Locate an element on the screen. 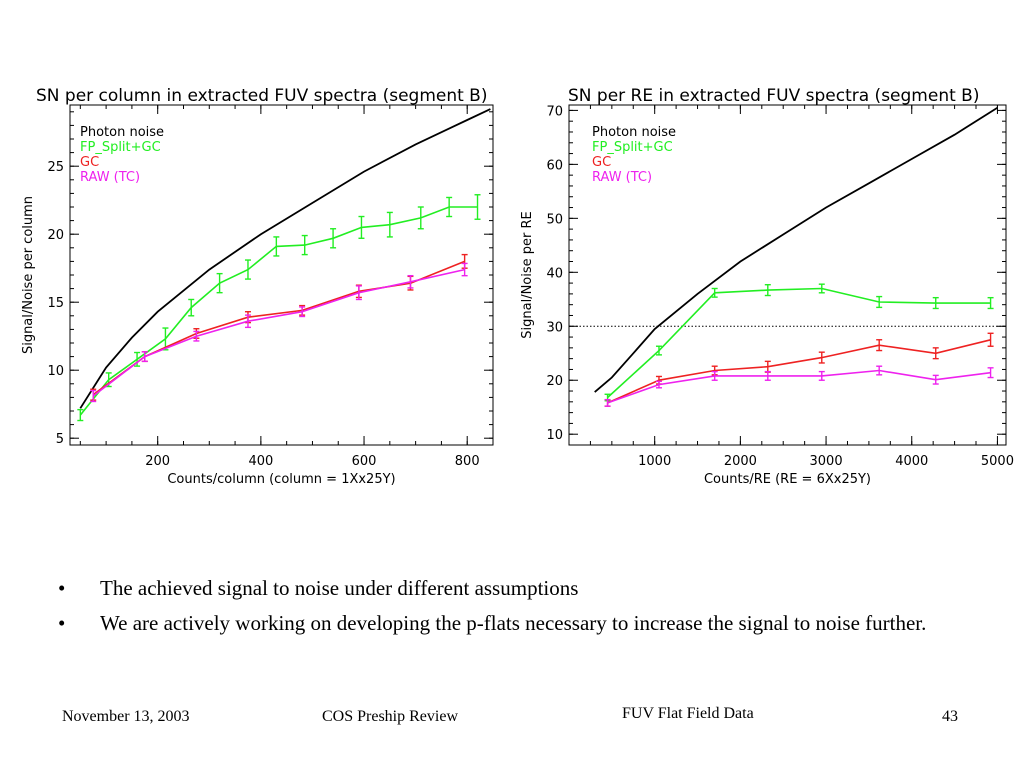 The width and height of the screenshot is (1024, 768). y-tick-label: 60 is located at coordinates (554, 165).